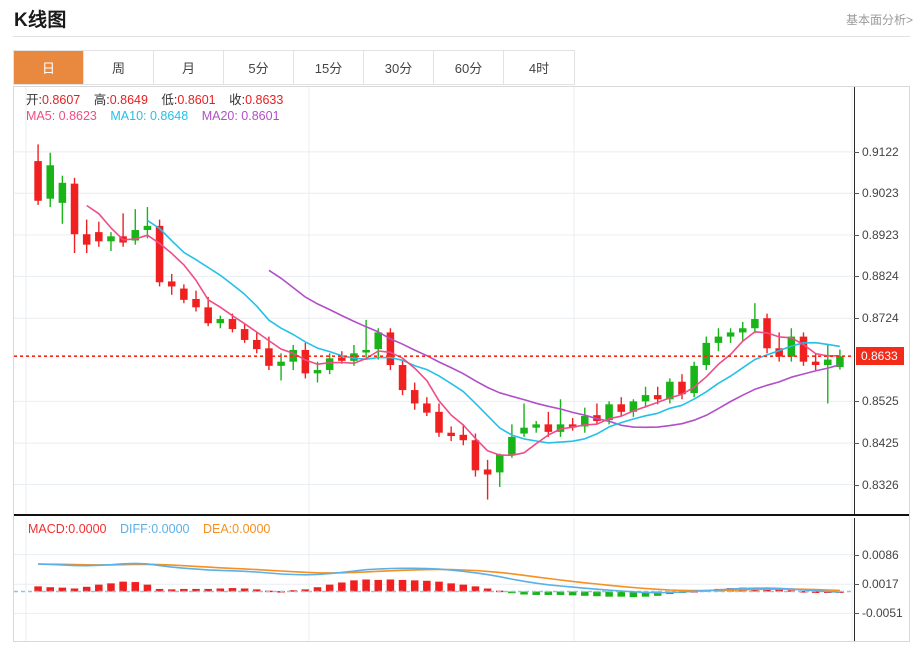  I want to click on price-axis-tick: 0.8824, so click(880, 276).